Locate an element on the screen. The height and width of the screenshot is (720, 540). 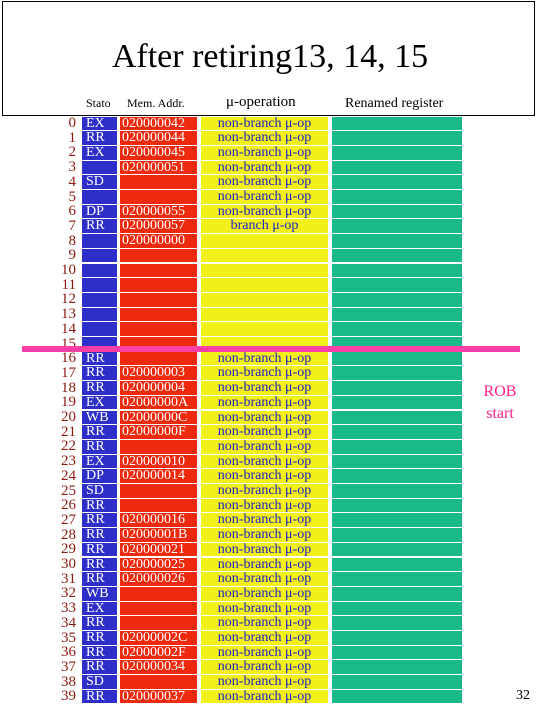
row-index: 24 is located at coordinates (68, 475).